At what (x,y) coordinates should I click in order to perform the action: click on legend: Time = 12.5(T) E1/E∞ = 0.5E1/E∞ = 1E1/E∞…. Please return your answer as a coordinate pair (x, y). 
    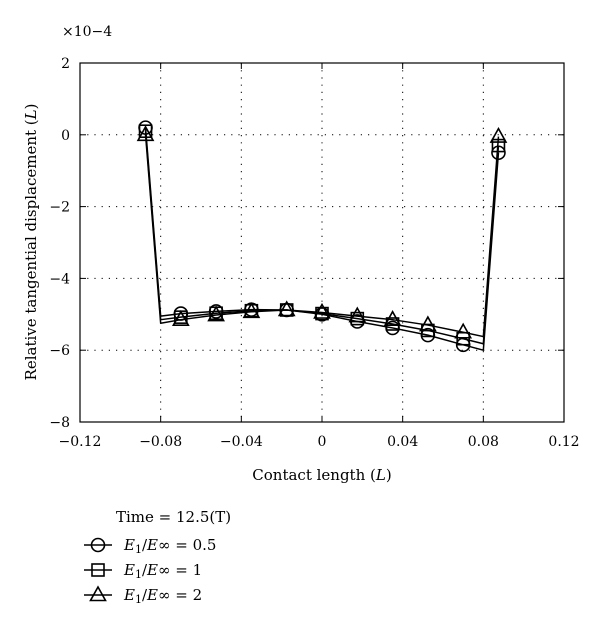
    Looking at the image, I should click on (157, 557).